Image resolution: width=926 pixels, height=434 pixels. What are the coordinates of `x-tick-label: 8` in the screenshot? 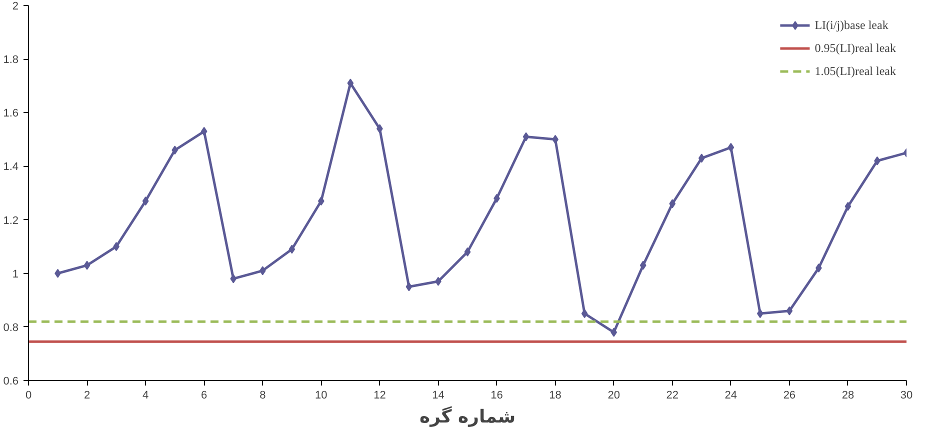 It's located at (263, 396).